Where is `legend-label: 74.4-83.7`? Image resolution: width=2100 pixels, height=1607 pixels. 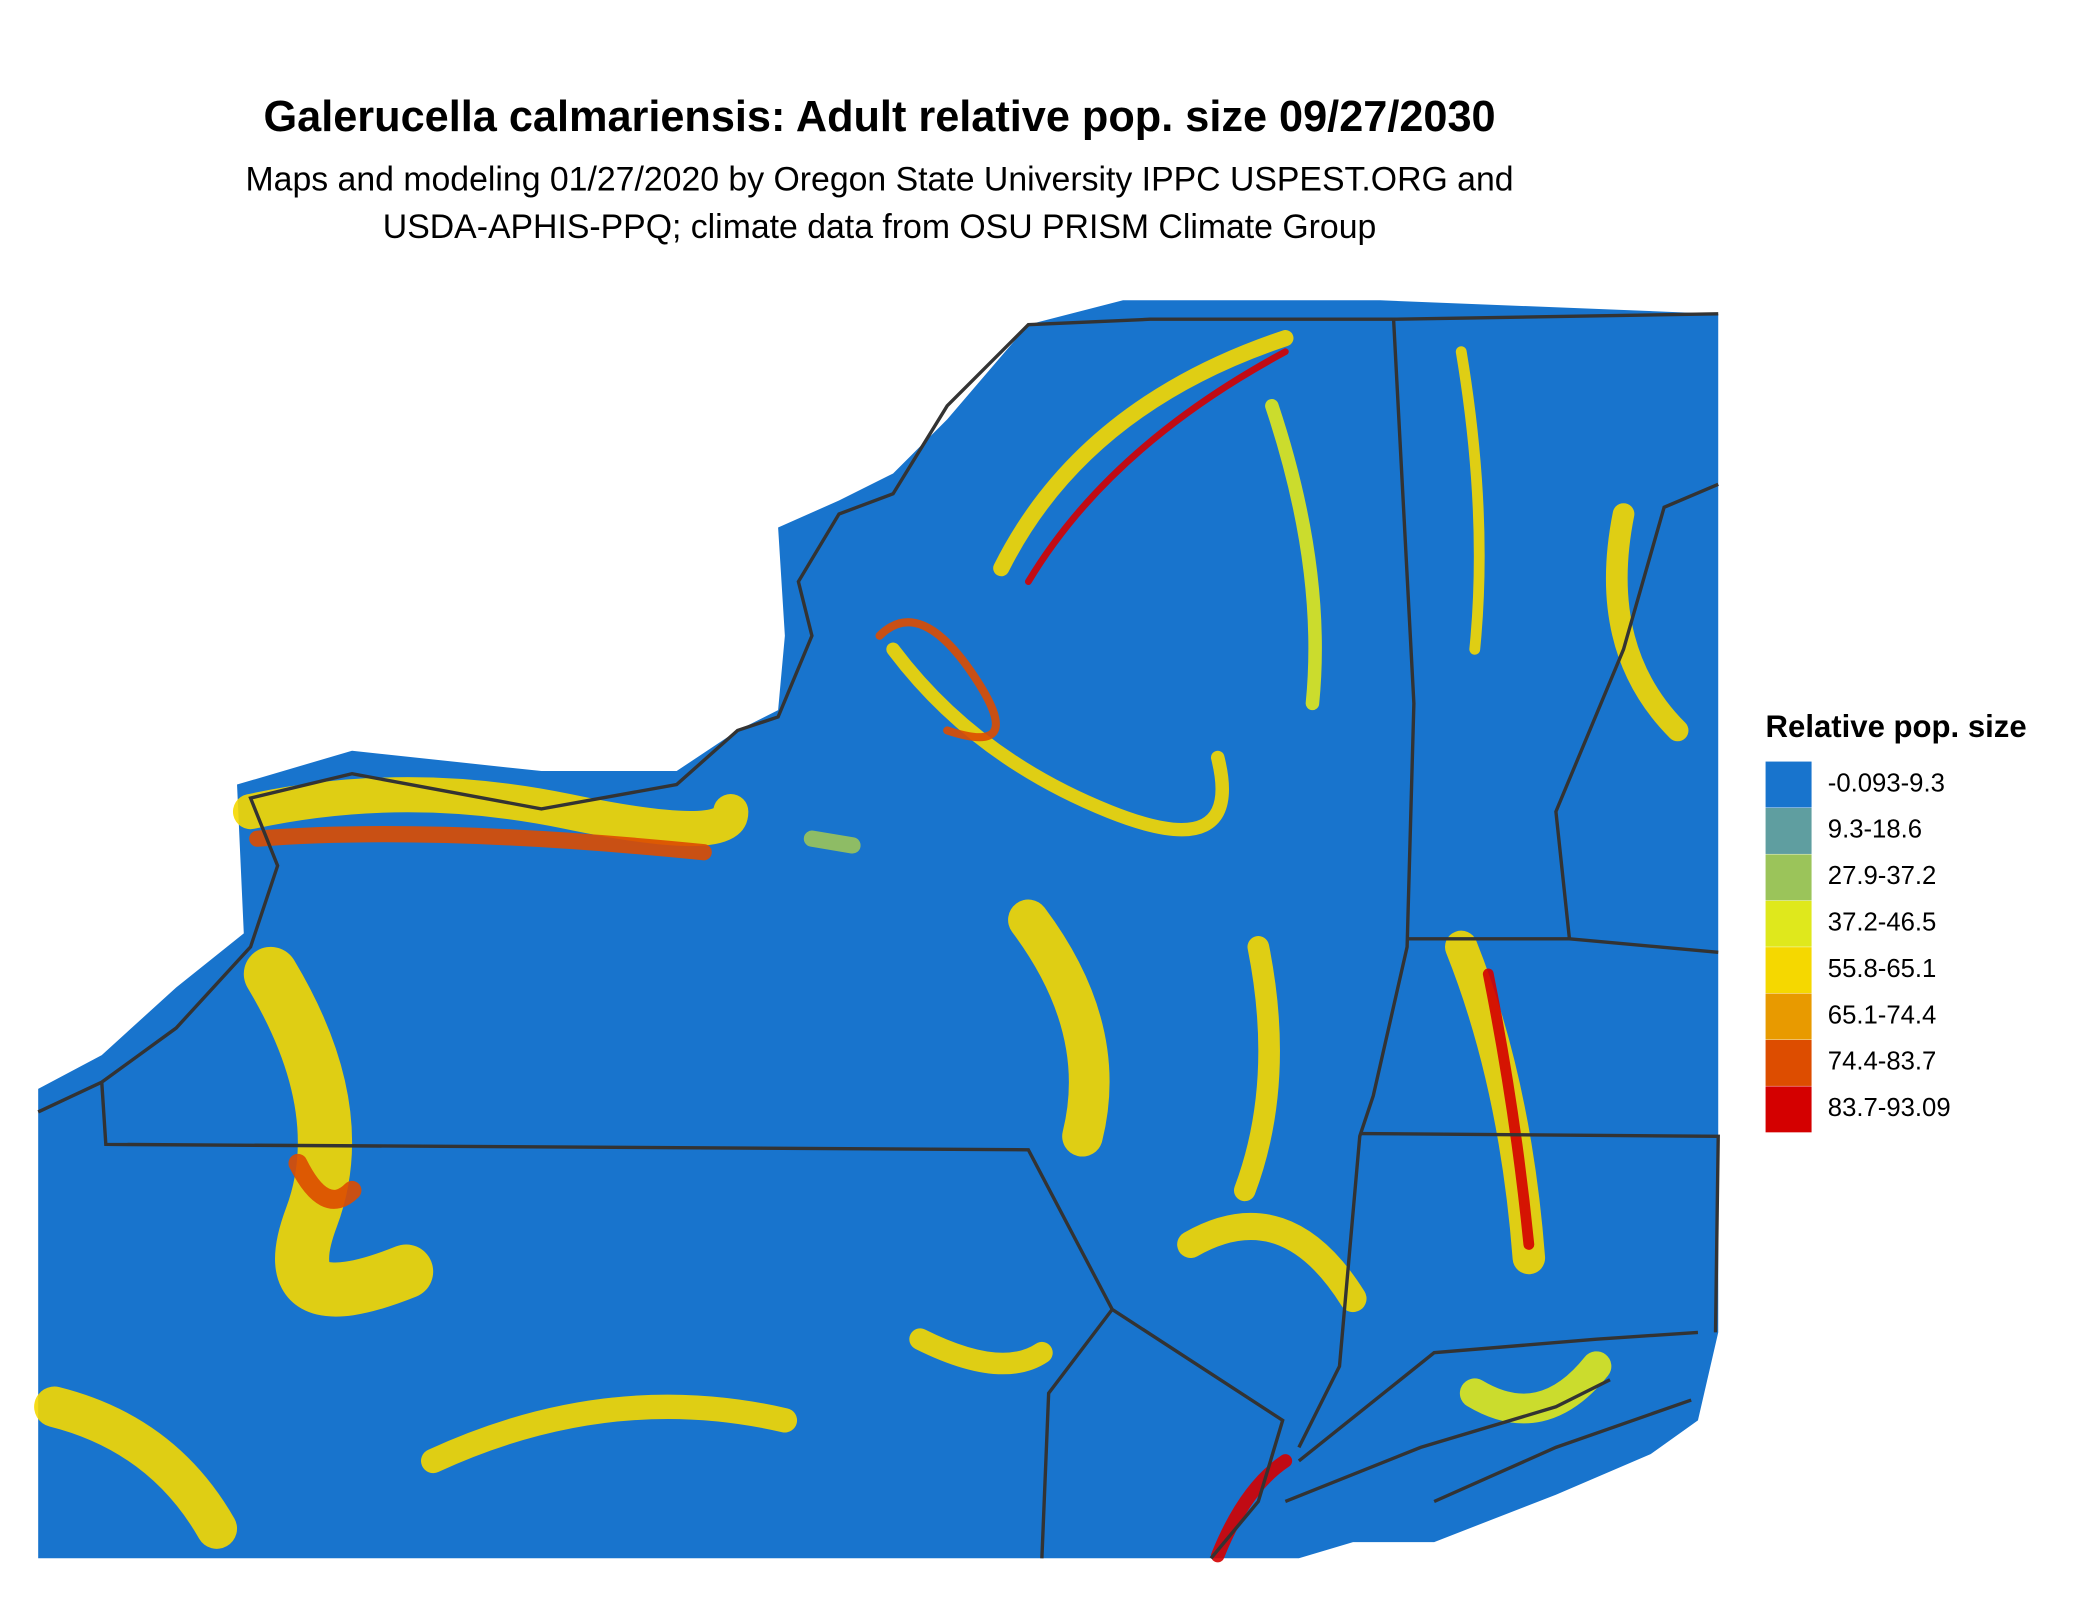 legend-label: 74.4-83.7 is located at coordinates (1882, 1062).